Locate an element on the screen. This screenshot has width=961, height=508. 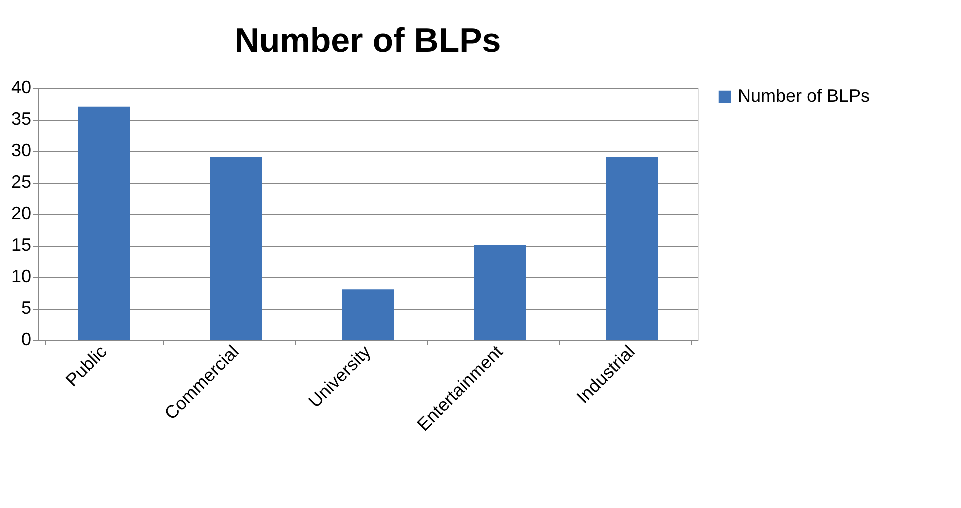
y-tick-label: 25 is located at coordinates (21, 182).